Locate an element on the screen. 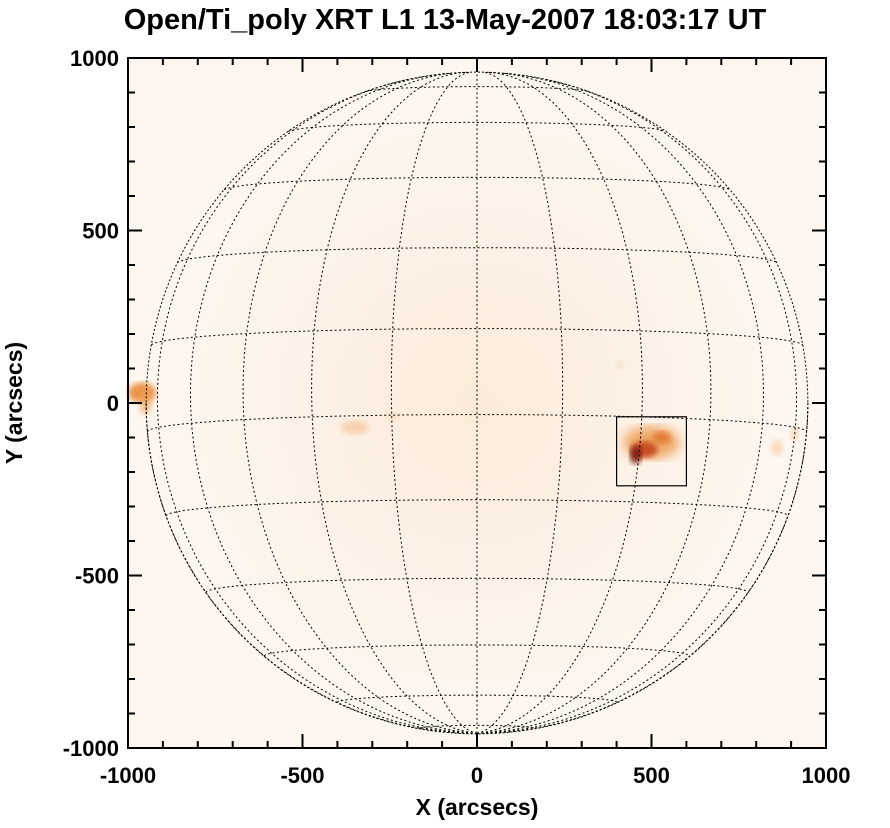 The width and height of the screenshot is (890, 828). x-tick-label: -1000 is located at coordinates (128, 775).